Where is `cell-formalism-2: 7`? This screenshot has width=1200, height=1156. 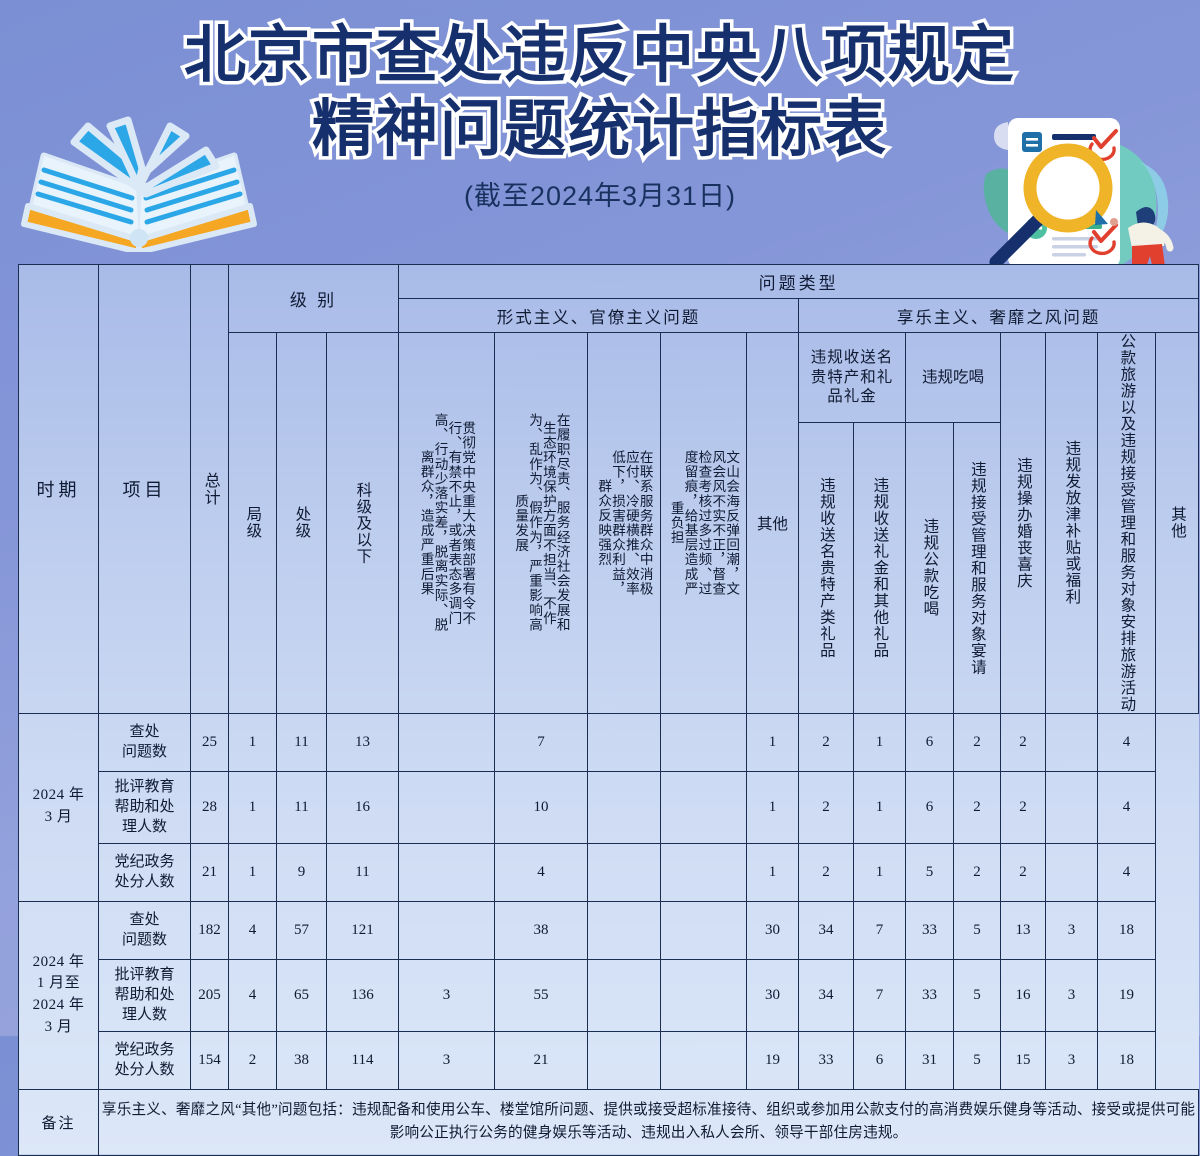
cell-formalism-2: 7 is located at coordinates (541, 742).